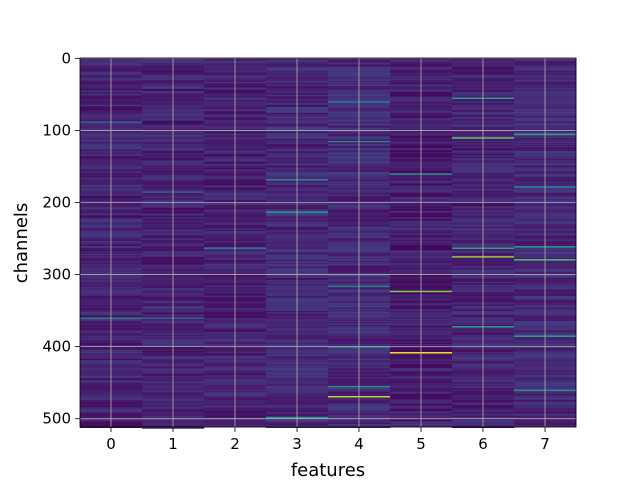  I want to click on x-tick-label: 1, so click(173, 444).